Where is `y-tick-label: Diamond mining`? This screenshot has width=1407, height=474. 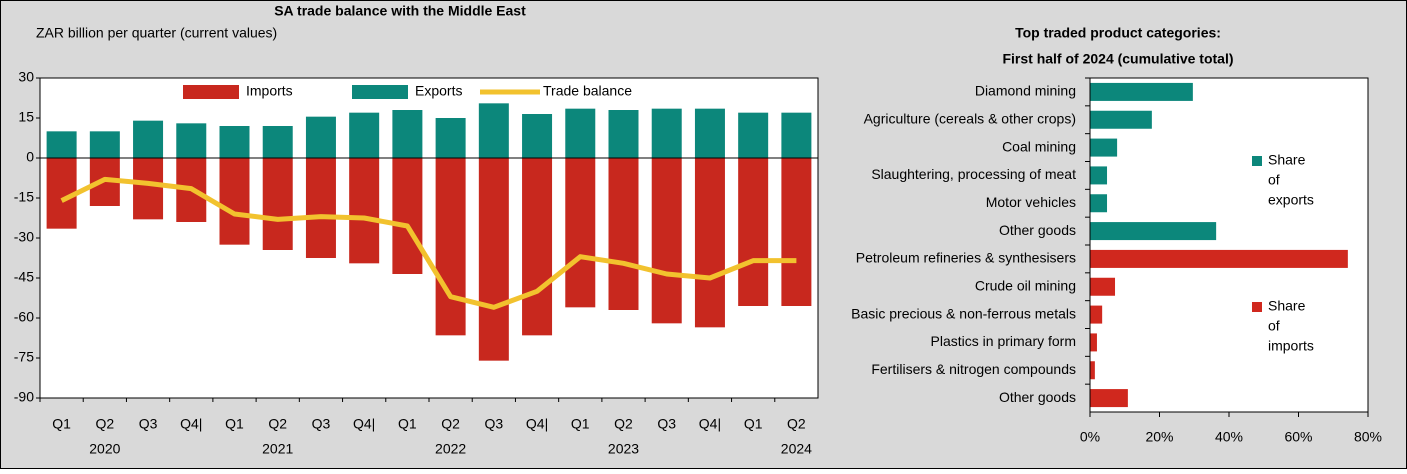
y-tick-label: Diamond mining is located at coordinates (1025, 91).